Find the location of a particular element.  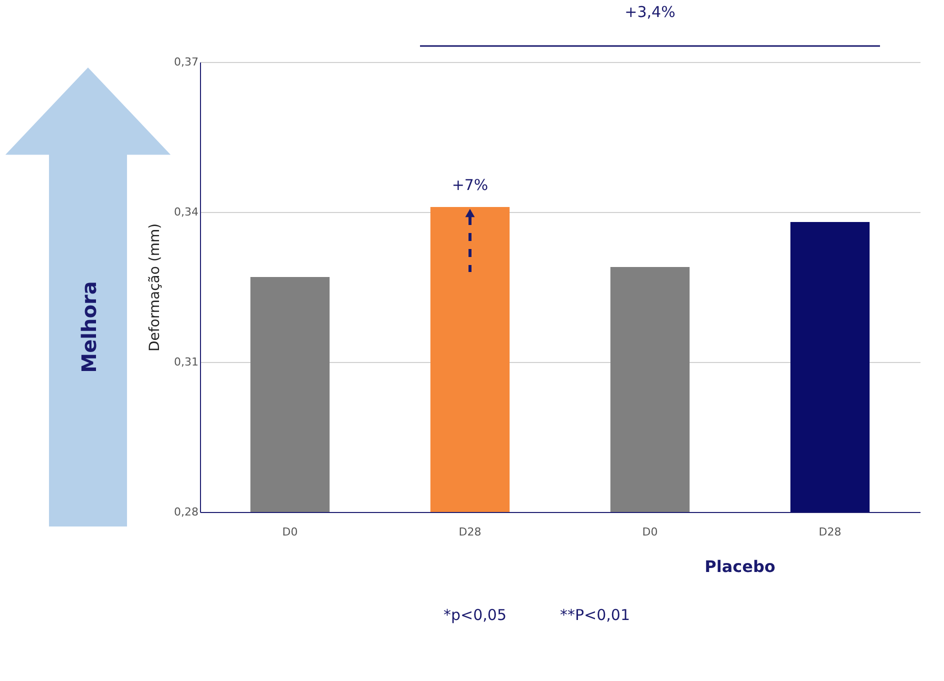

y-axis-title: Deformação (mm) is located at coordinates (155, 287).